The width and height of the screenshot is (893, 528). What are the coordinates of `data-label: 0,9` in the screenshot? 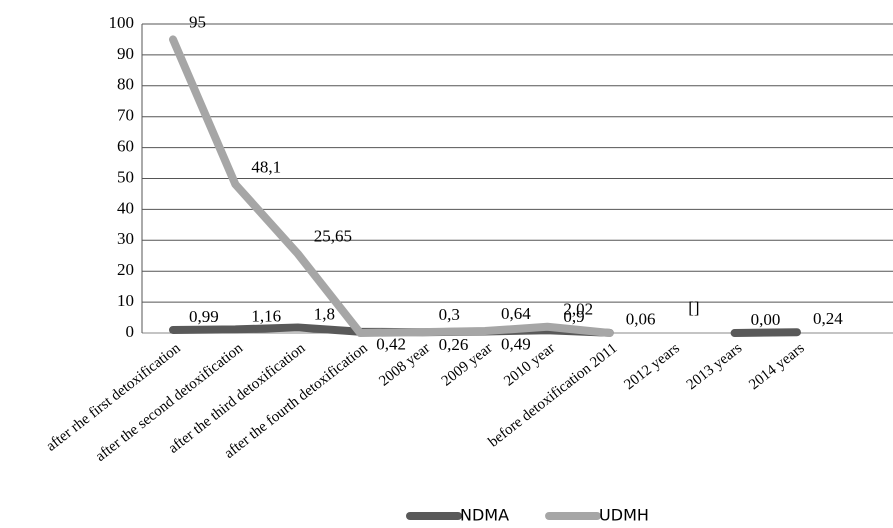 It's located at (573, 316).